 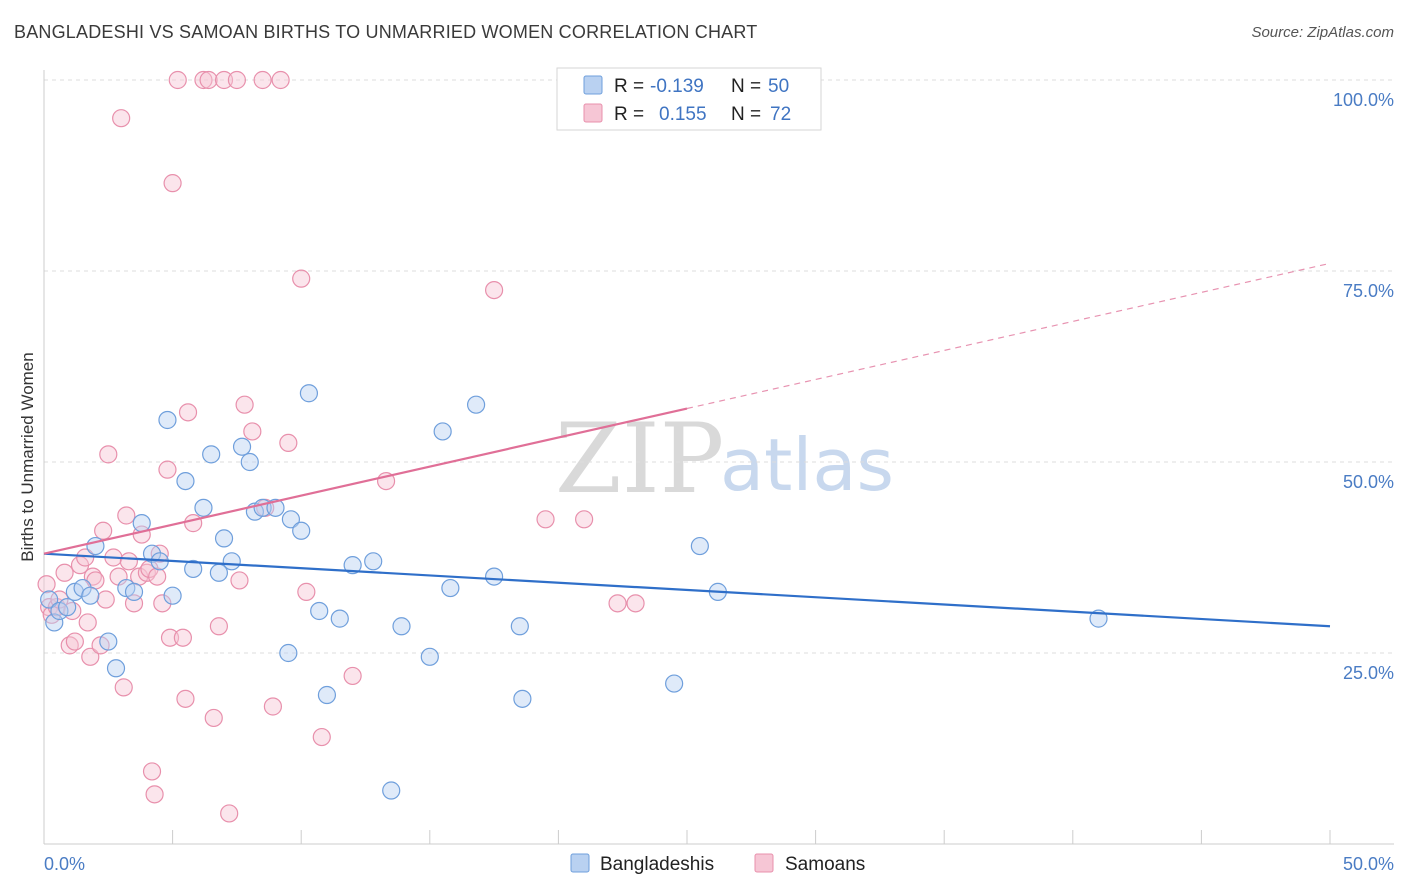 I want to click on legend-n-value-2: 72, so click(x=780, y=114).